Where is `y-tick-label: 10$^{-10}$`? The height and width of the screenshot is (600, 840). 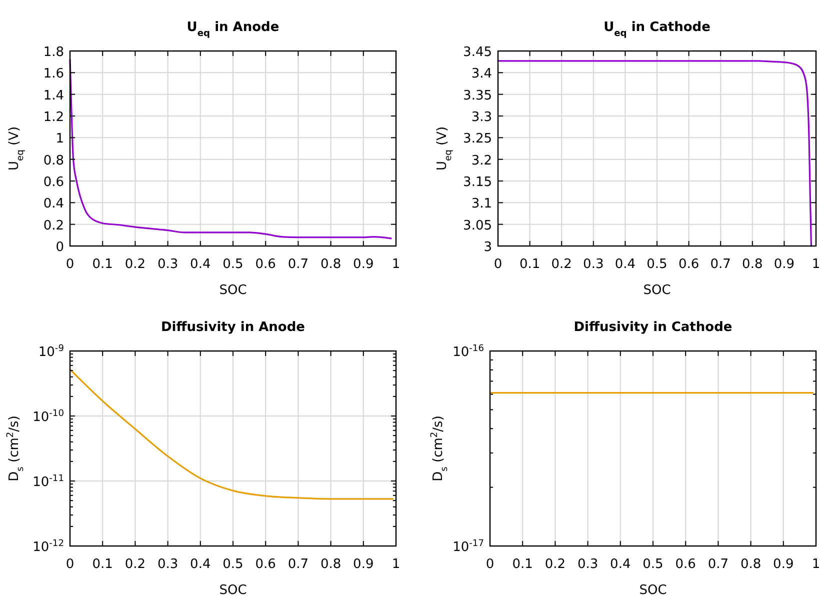
y-tick-label: 10$^{-10}$ is located at coordinates (48, 417).